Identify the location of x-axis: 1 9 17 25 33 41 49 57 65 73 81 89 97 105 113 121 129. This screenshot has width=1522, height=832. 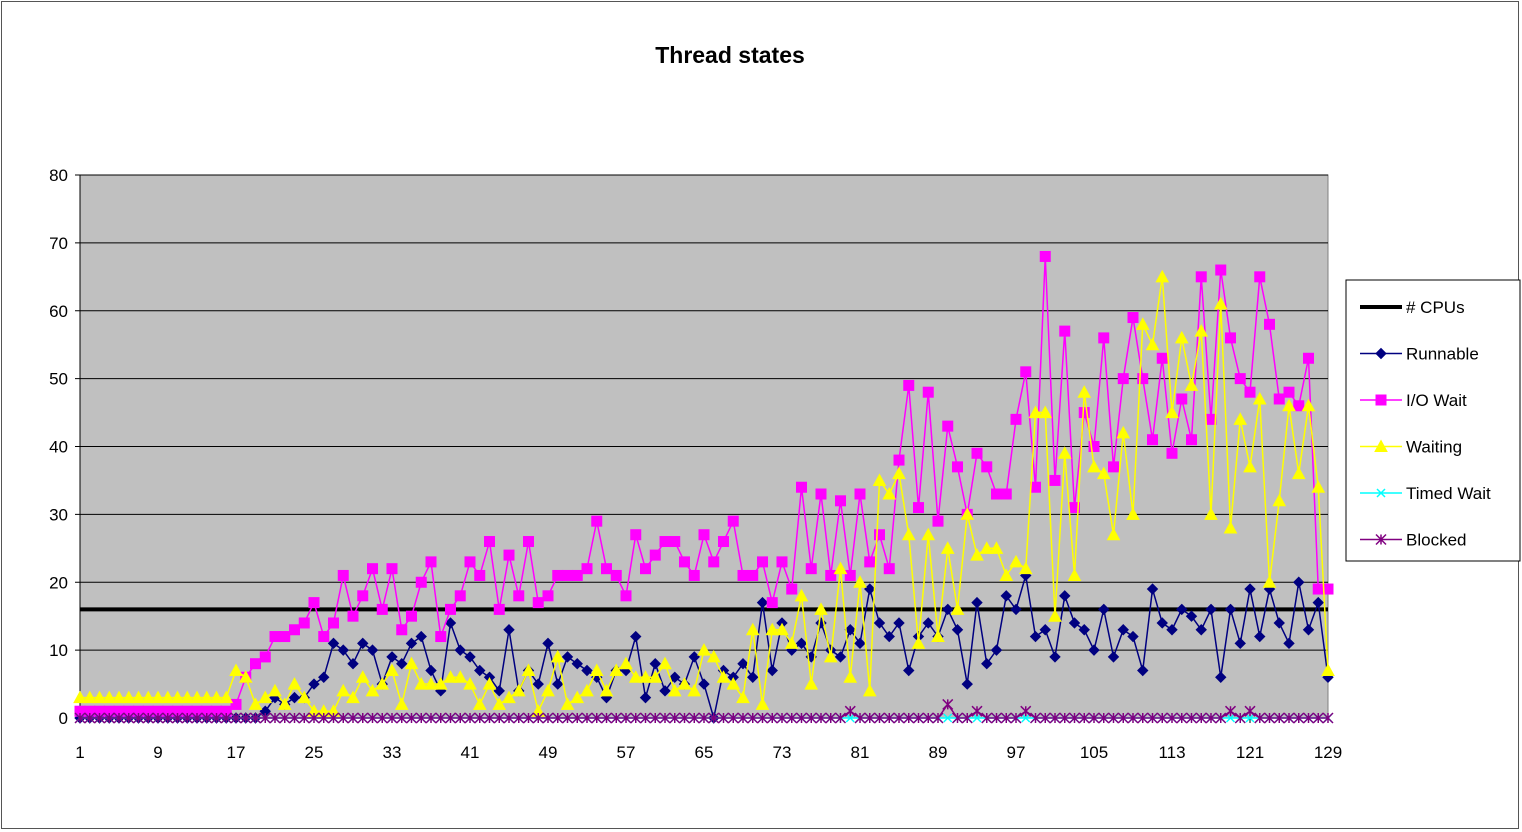
(708, 739).